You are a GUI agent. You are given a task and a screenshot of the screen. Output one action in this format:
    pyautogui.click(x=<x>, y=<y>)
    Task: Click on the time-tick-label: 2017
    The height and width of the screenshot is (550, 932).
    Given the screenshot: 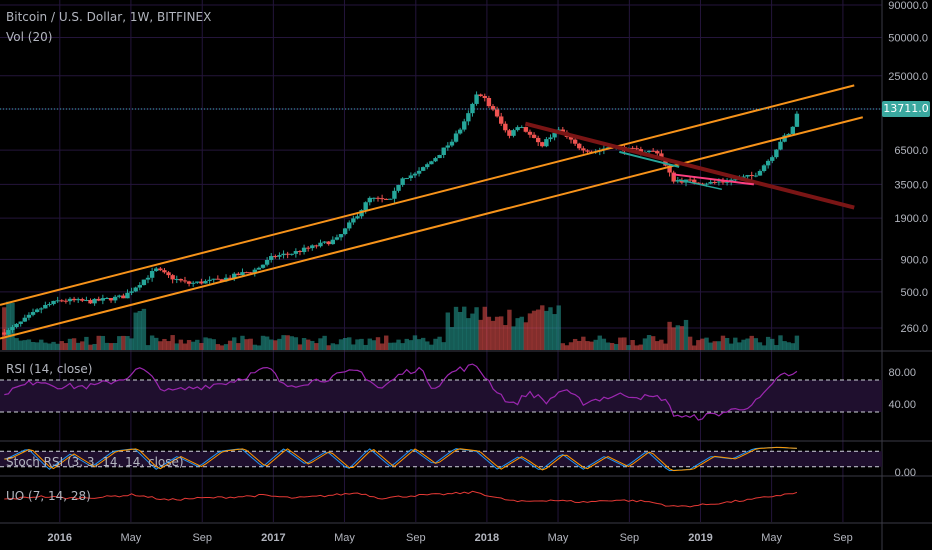 What is the action you would take?
    pyautogui.click(x=273, y=538)
    